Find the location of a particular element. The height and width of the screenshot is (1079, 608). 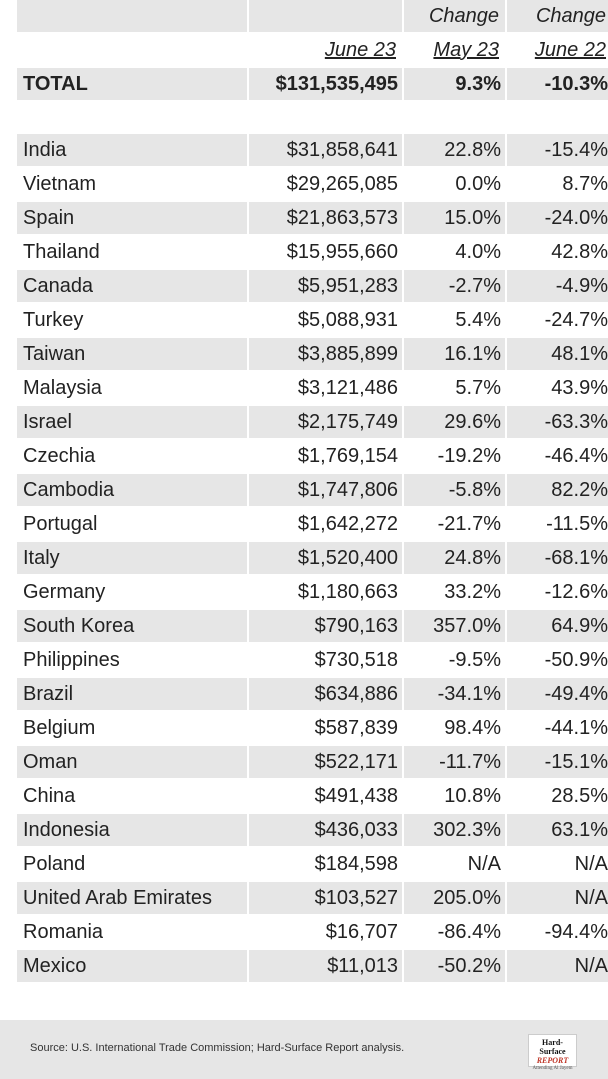

total-label: TOTAL is located at coordinates (132, 84).